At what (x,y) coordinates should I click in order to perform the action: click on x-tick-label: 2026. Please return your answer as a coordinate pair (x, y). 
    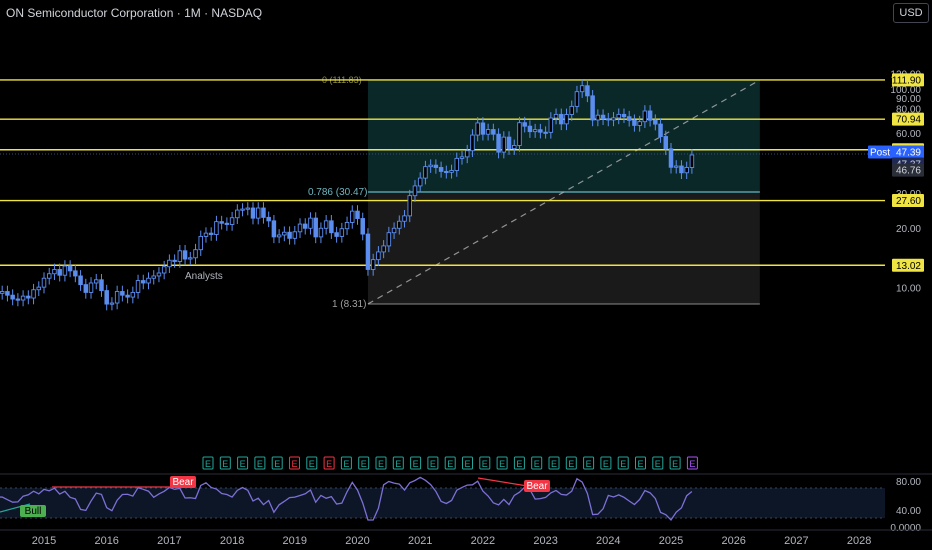
    Looking at the image, I should click on (733, 541).